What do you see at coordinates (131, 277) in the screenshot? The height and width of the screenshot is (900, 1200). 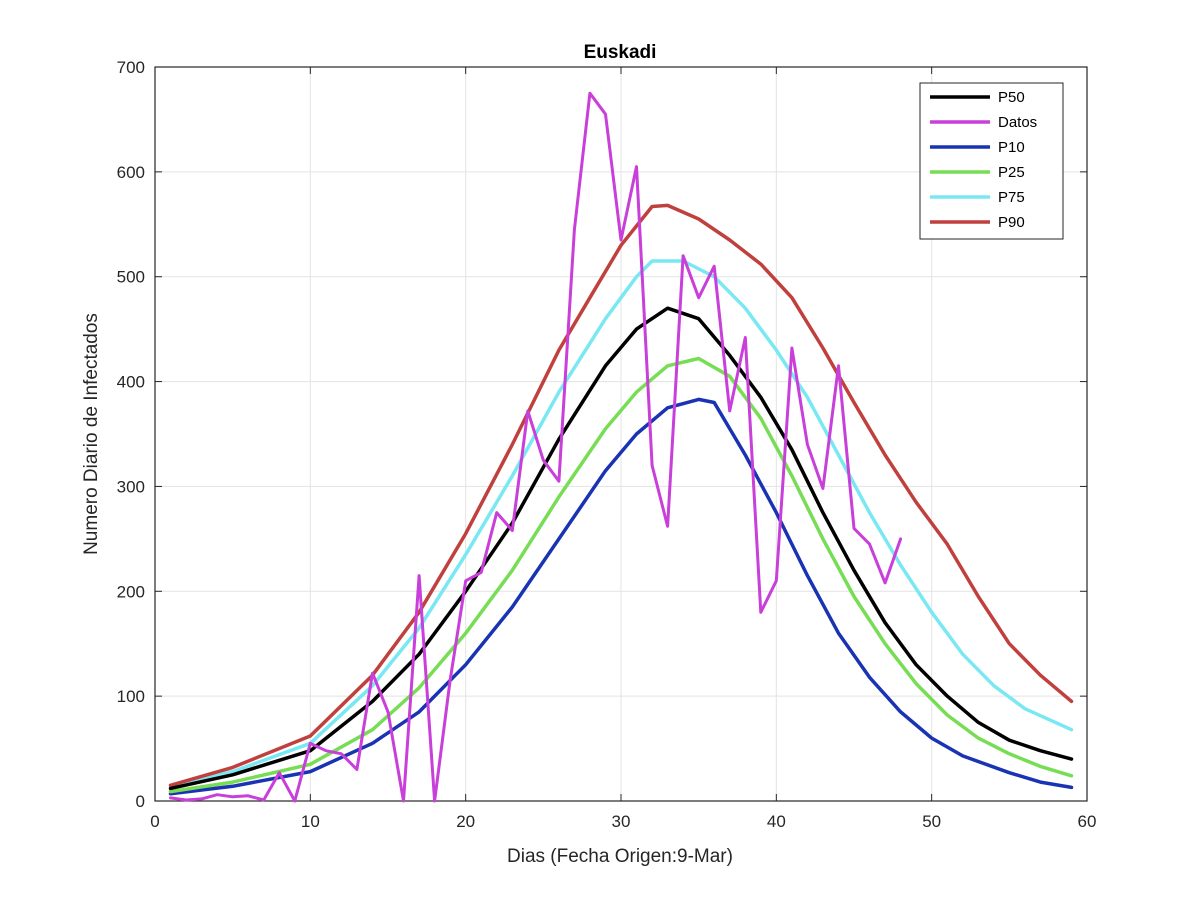 I see `y-tick-label: 500` at bounding box center [131, 277].